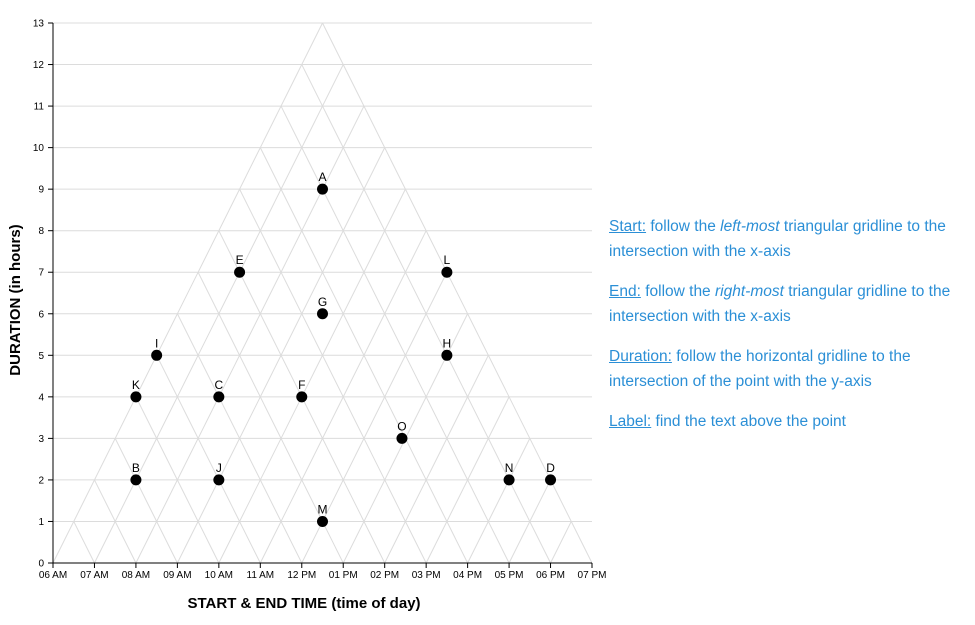 This screenshot has height=625, width=975. Describe the element at coordinates (39, 65) in the screenshot. I see `y-tick-label: 12` at that location.